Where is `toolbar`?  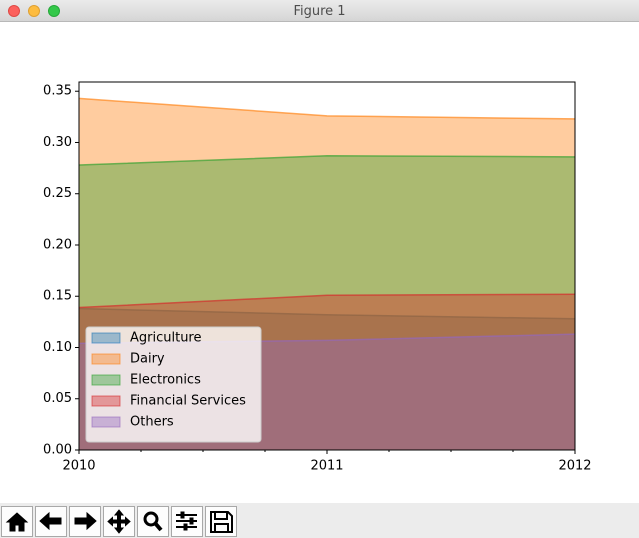 toolbar is located at coordinates (319, 520).